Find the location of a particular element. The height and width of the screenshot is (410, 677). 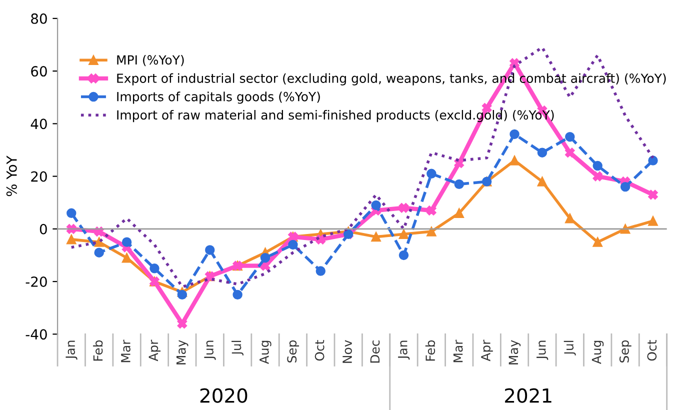

y-tick-label: 20 is located at coordinates (39, 176).